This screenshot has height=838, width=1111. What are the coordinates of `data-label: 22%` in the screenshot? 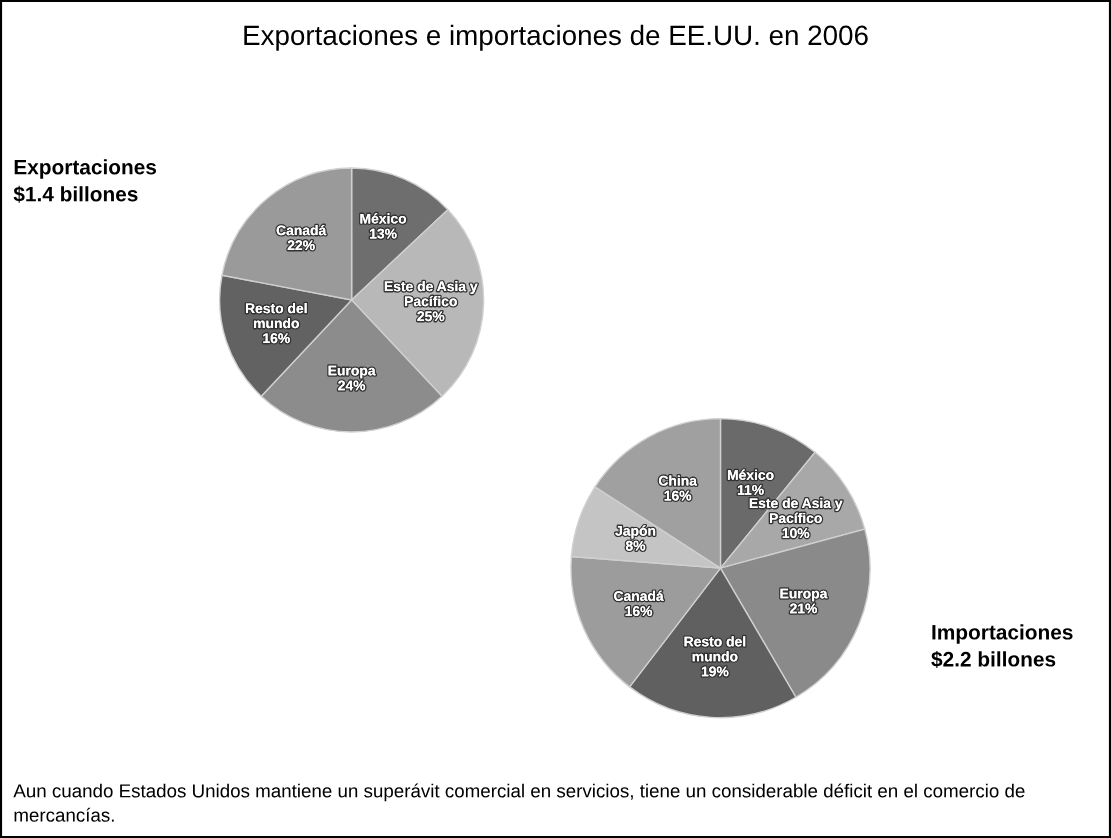 It's located at (301, 245).